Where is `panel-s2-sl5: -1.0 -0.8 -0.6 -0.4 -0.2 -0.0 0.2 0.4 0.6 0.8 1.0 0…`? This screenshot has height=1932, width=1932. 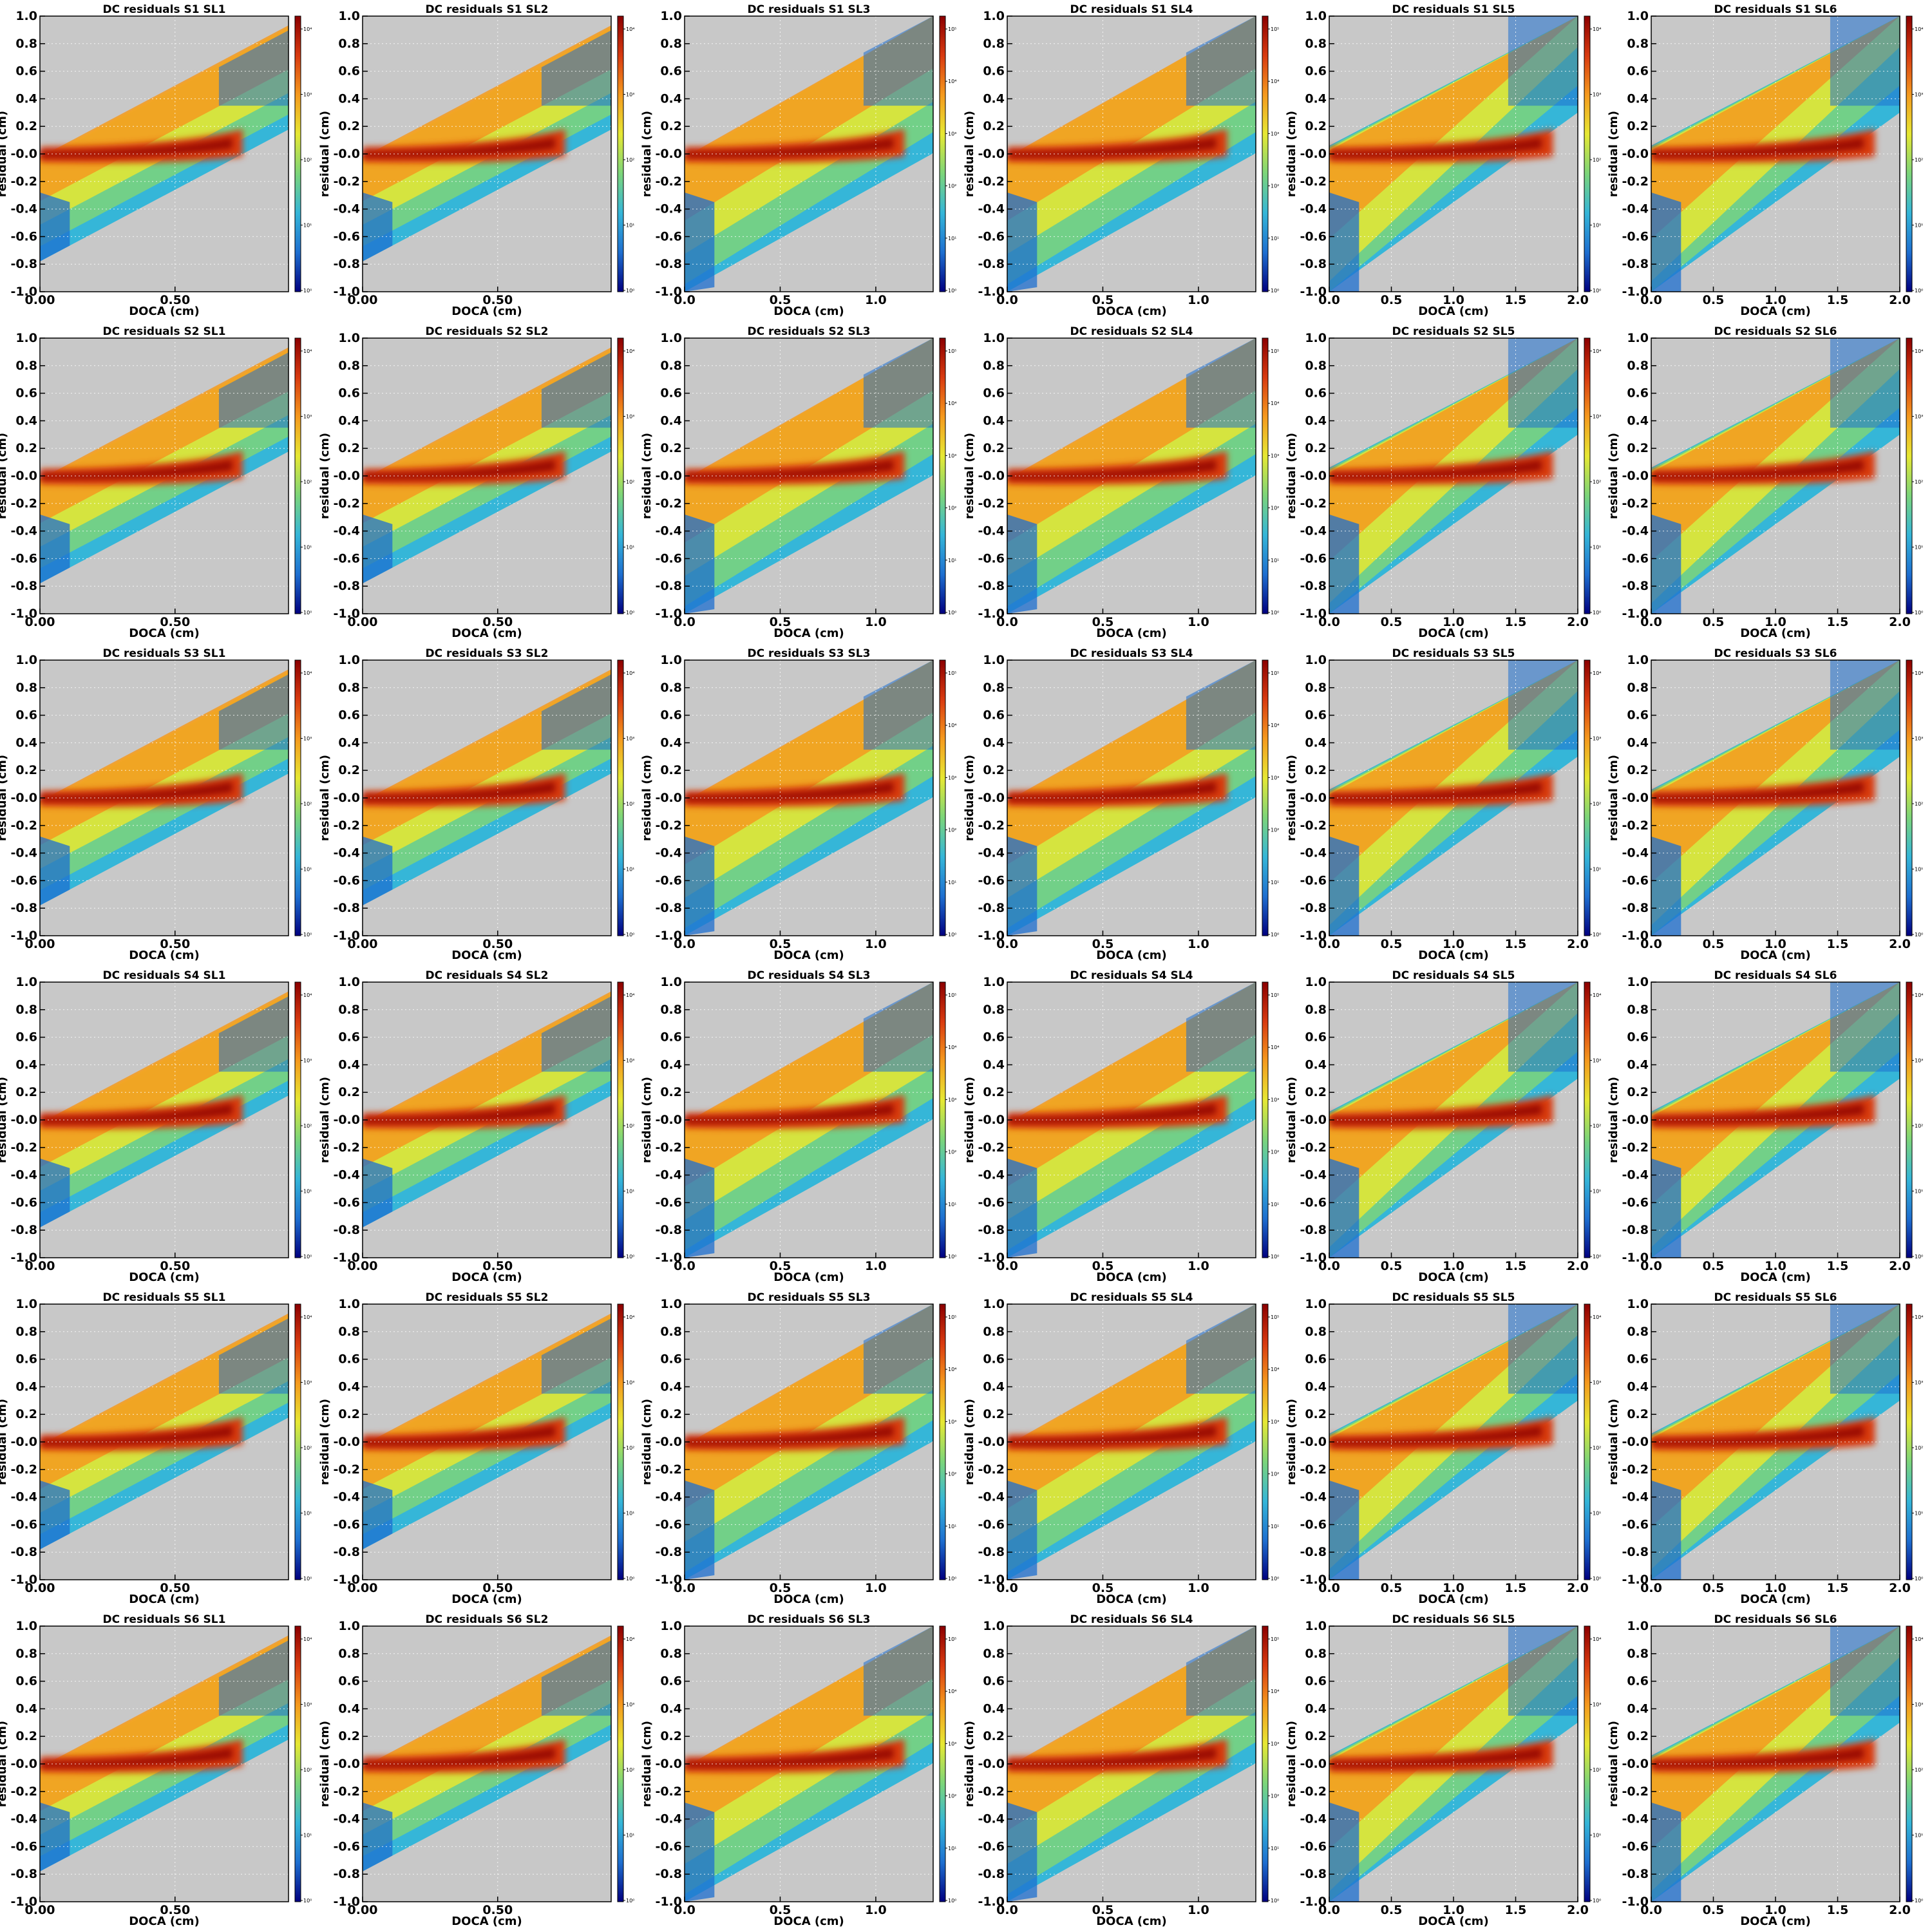 panel-s2-sl5: -1.0 -0.8 -0.6 -0.4 -0.2 -0.0 0.2 0.4 0.6 0.8 1.0 0… is located at coordinates (1443, 482).